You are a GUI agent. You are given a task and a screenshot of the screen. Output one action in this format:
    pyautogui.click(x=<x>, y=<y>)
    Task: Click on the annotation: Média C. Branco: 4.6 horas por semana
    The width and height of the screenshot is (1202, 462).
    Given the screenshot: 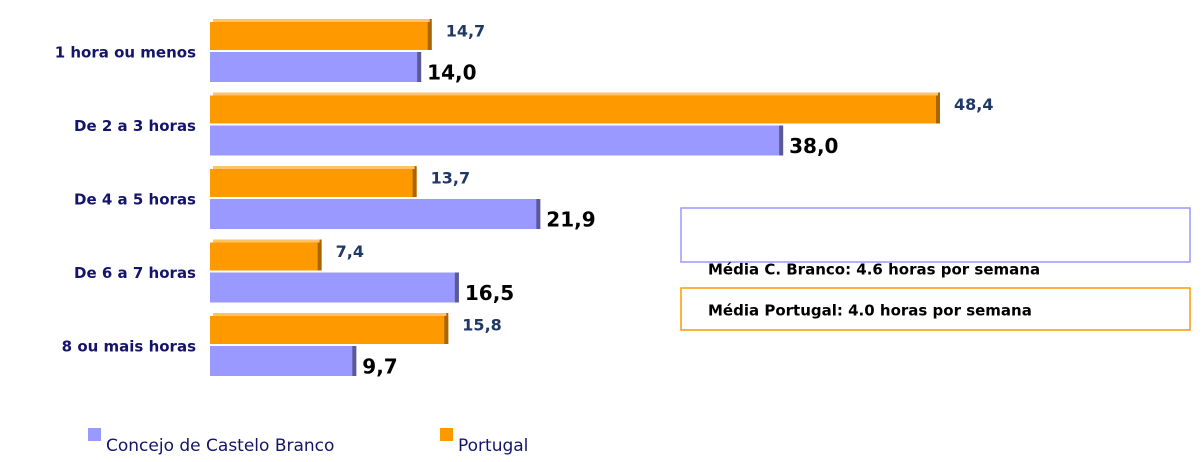 What is the action you would take?
    pyautogui.click(x=874, y=270)
    